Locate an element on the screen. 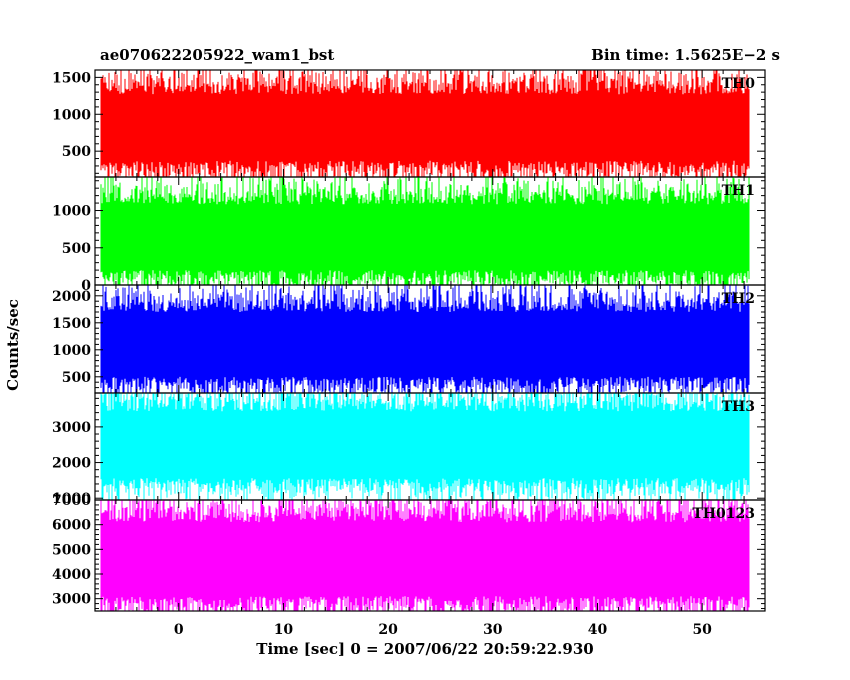 The image size is (850, 680). y-tick-label: 5000 is located at coordinates (71, 550).